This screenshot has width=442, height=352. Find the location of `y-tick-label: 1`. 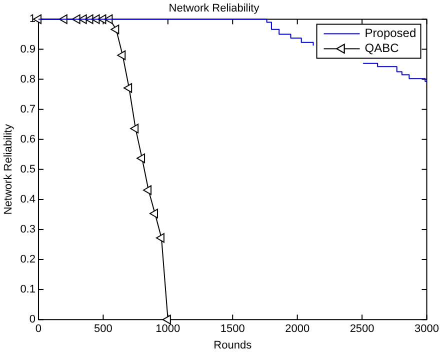

y-tick-label: 1 is located at coordinates (32, 19).